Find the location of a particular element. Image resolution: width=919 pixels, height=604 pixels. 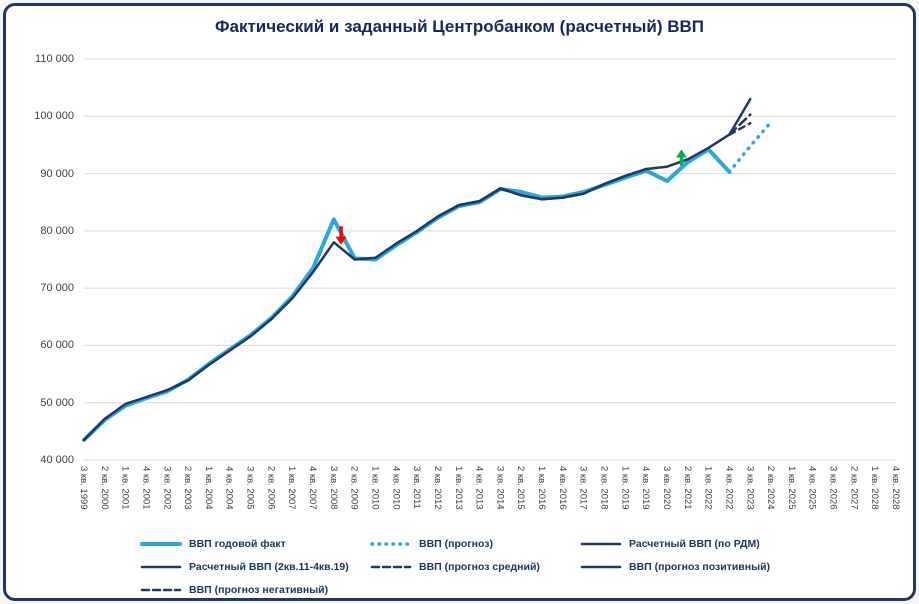

x-tick-label: 4 кв. 2025 is located at coordinates (812, 488).